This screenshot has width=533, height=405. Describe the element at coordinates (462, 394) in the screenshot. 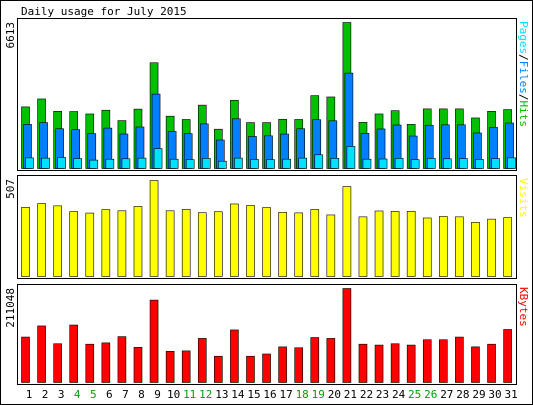

I see `day-label: 28` at that location.